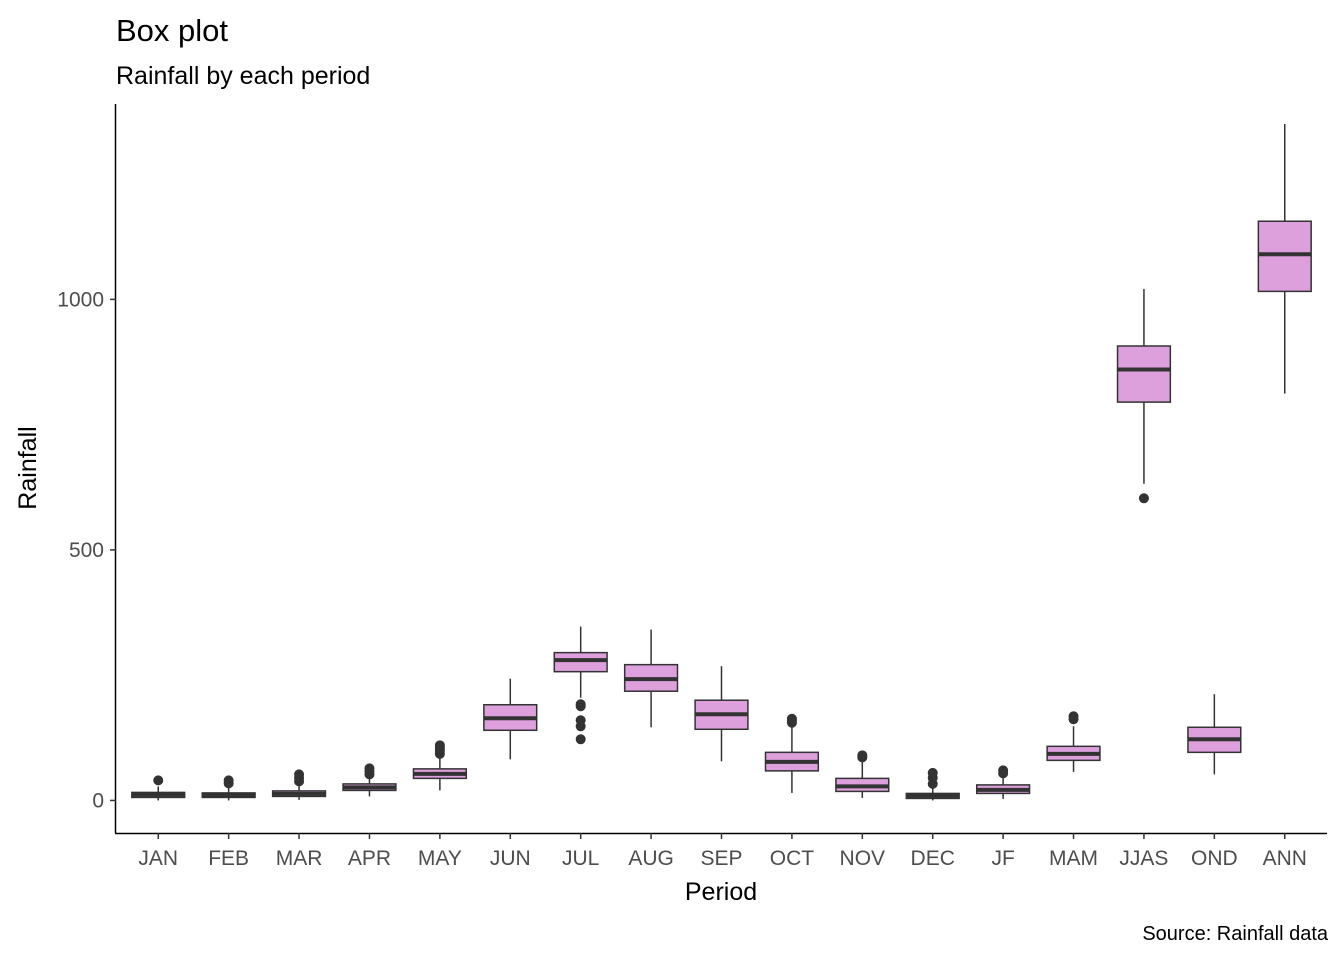  Describe the element at coordinates (1073, 741) in the screenshot. I see `box-mam` at that location.